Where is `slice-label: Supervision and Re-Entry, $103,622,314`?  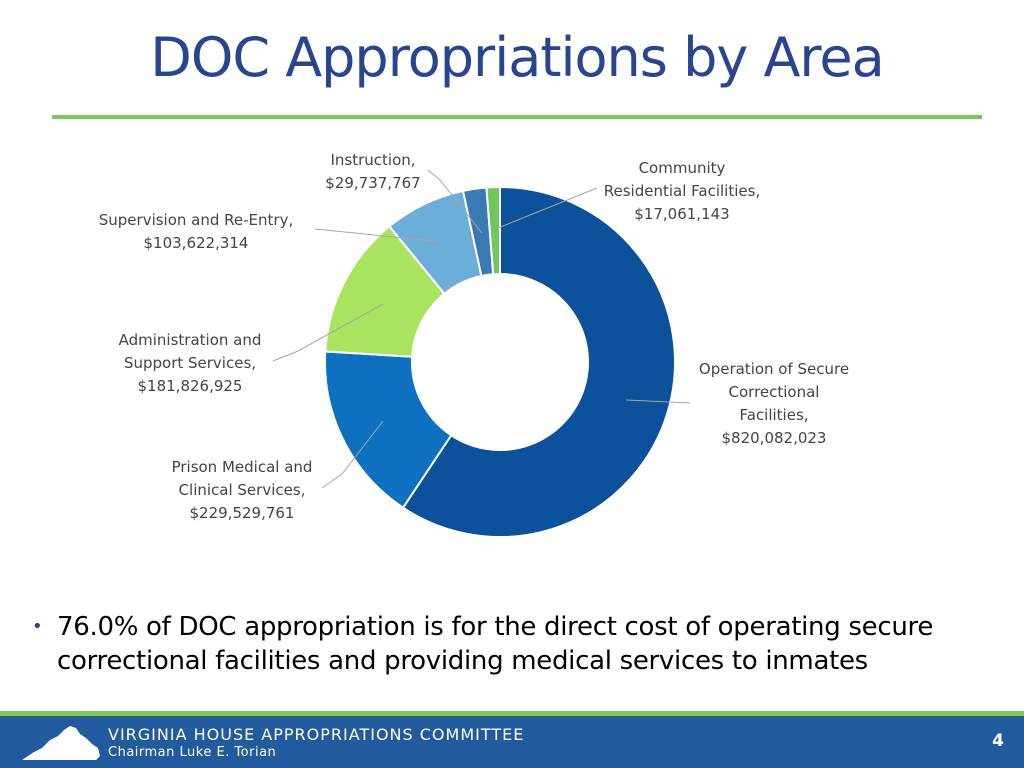 slice-label: Supervision and Re-Entry, $103,622,314 is located at coordinates (196, 231).